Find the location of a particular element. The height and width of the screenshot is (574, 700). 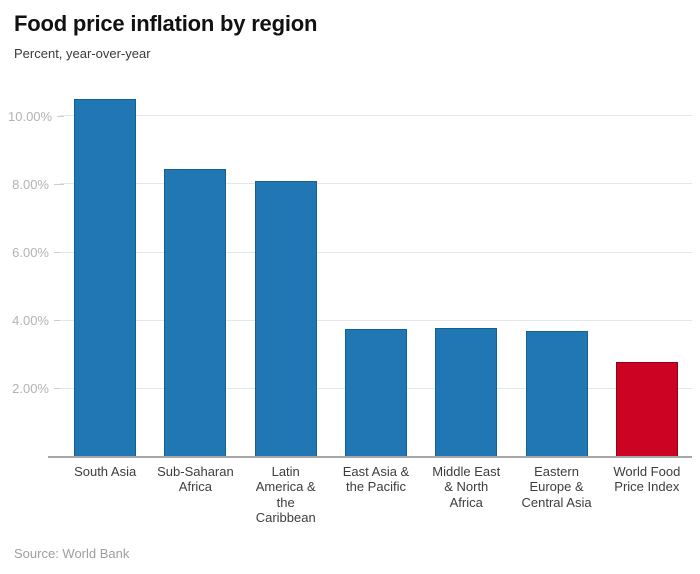

bar-column-middle-east-north-africa is located at coordinates (466, 392).